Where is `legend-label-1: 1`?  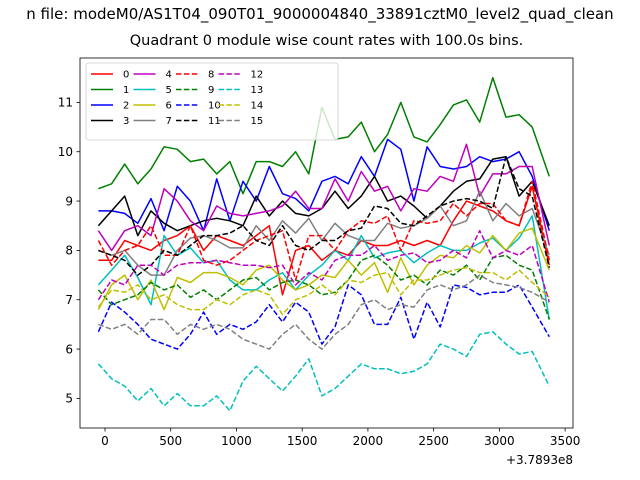
legend-label-1: 1 is located at coordinates (126, 90).